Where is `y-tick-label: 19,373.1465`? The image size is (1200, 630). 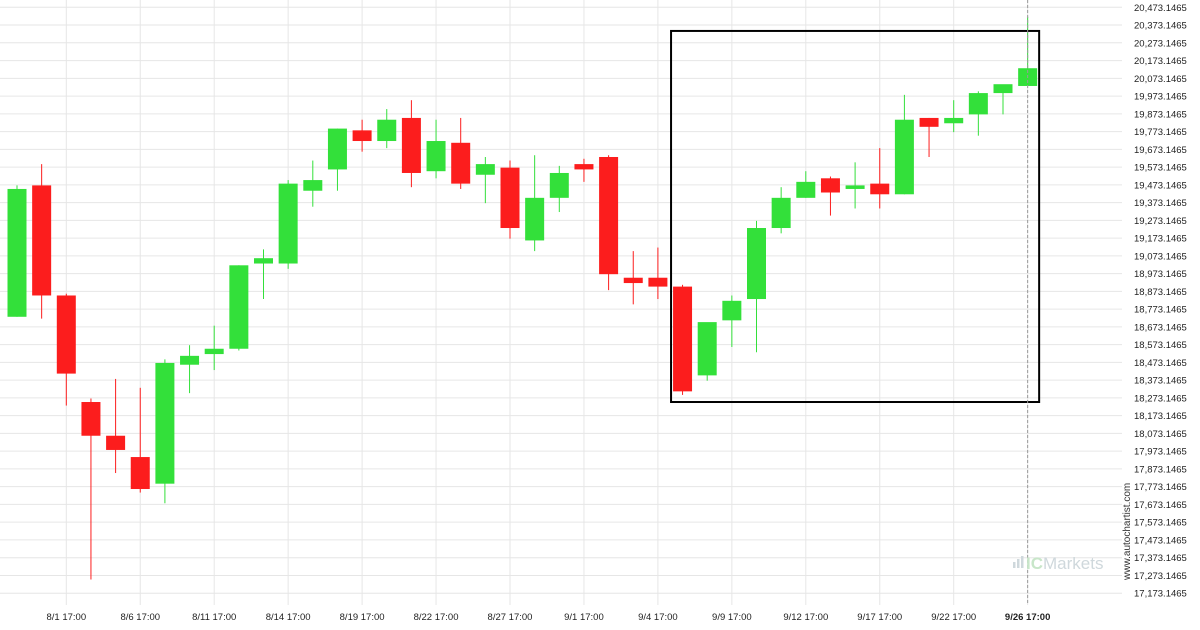 y-tick-label: 19,373.1465 is located at coordinates (1160, 203).